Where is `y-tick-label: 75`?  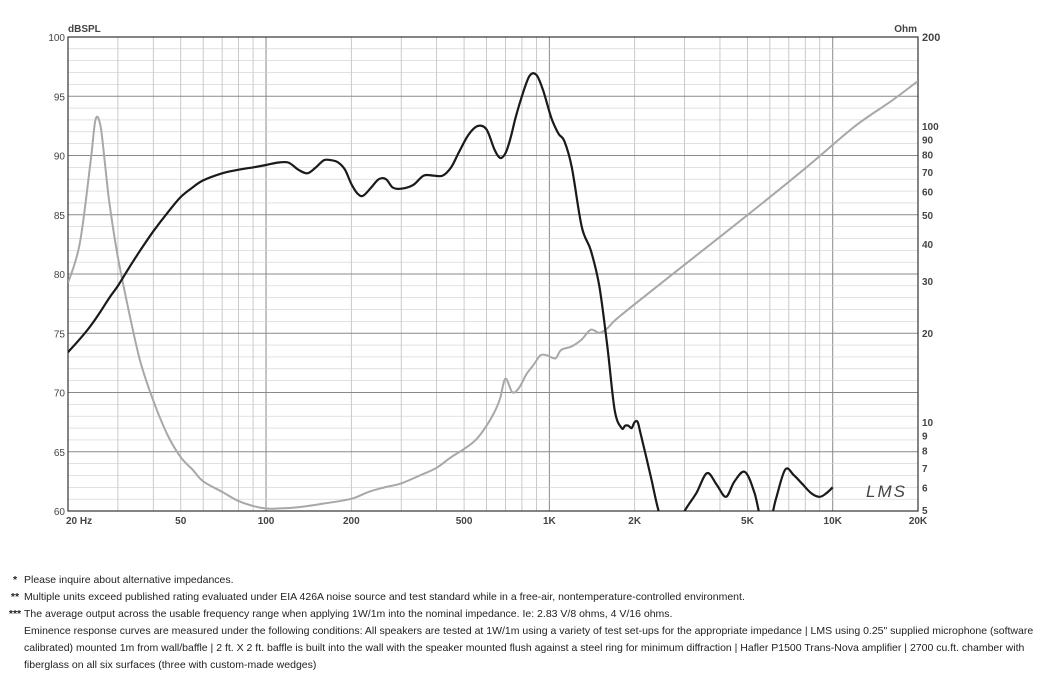
y-tick-label: 75 is located at coordinates (60, 334).